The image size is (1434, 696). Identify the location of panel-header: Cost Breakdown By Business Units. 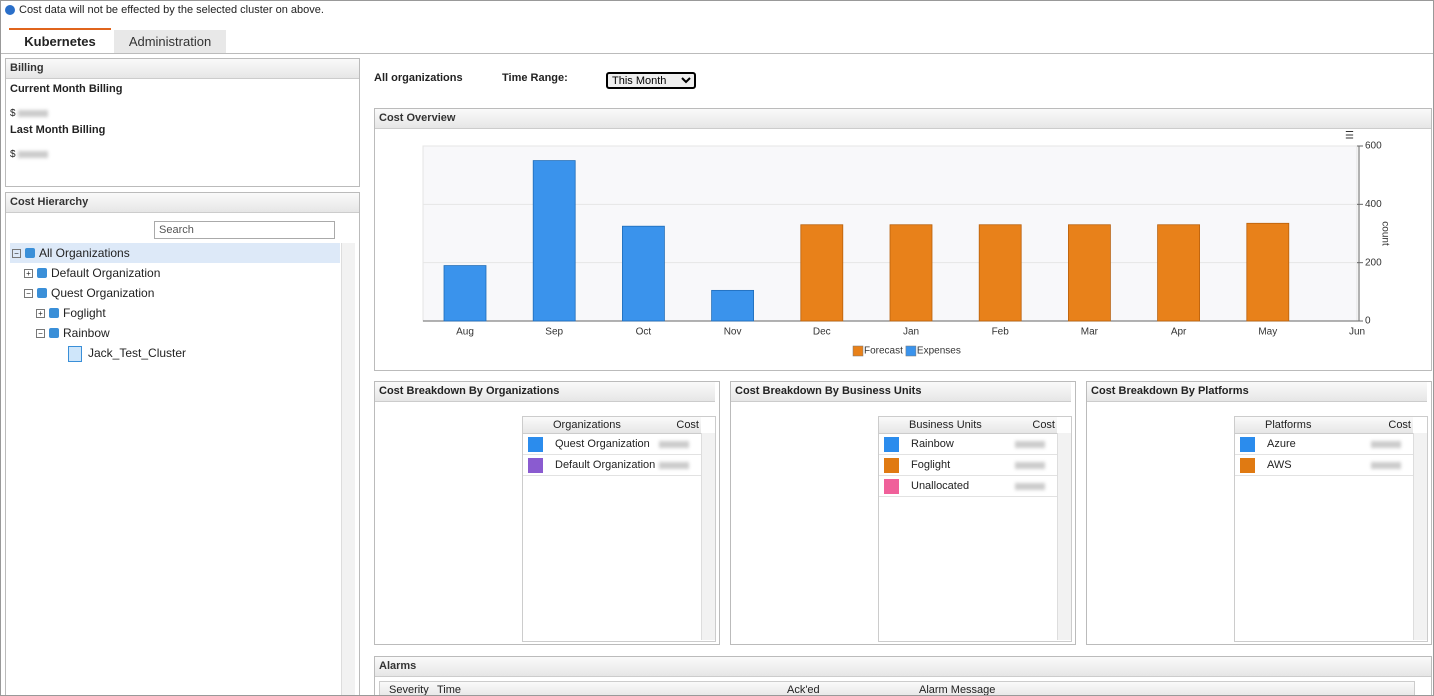
(901, 392).